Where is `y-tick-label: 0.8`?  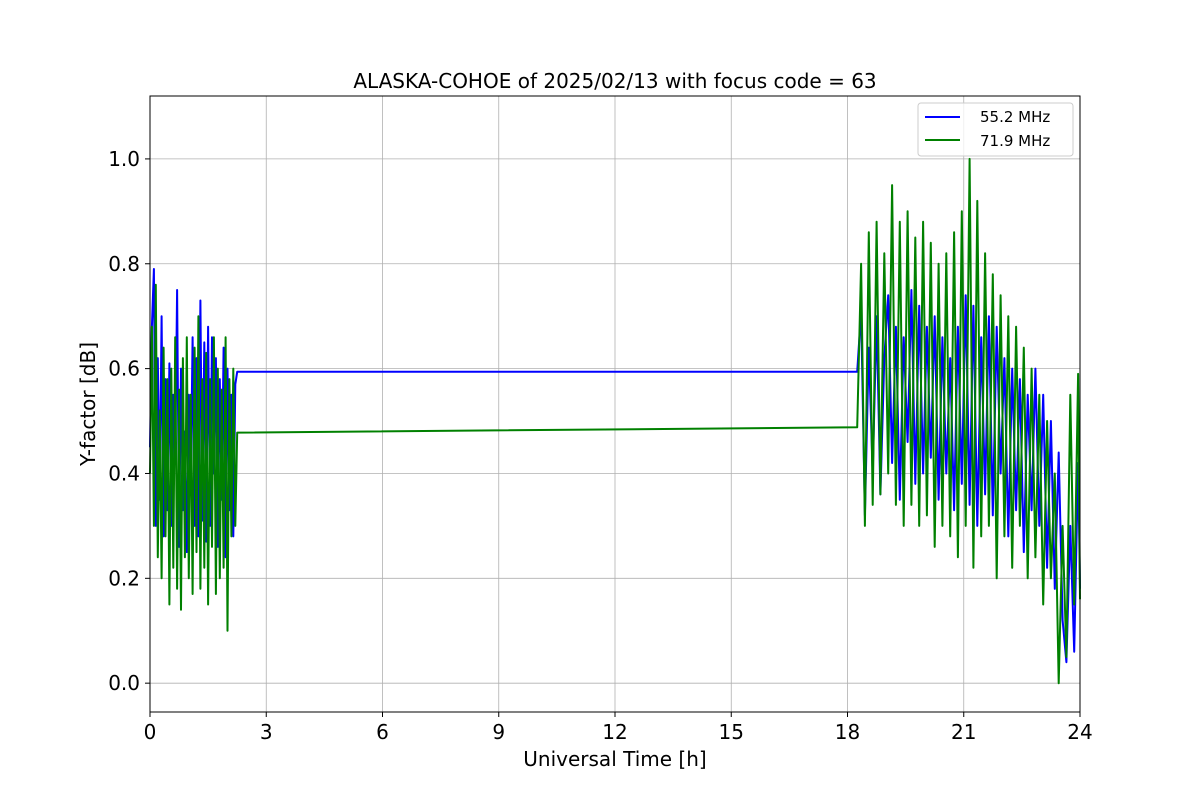 y-tick-label: 0.8 is located at coordinates (124, 264).